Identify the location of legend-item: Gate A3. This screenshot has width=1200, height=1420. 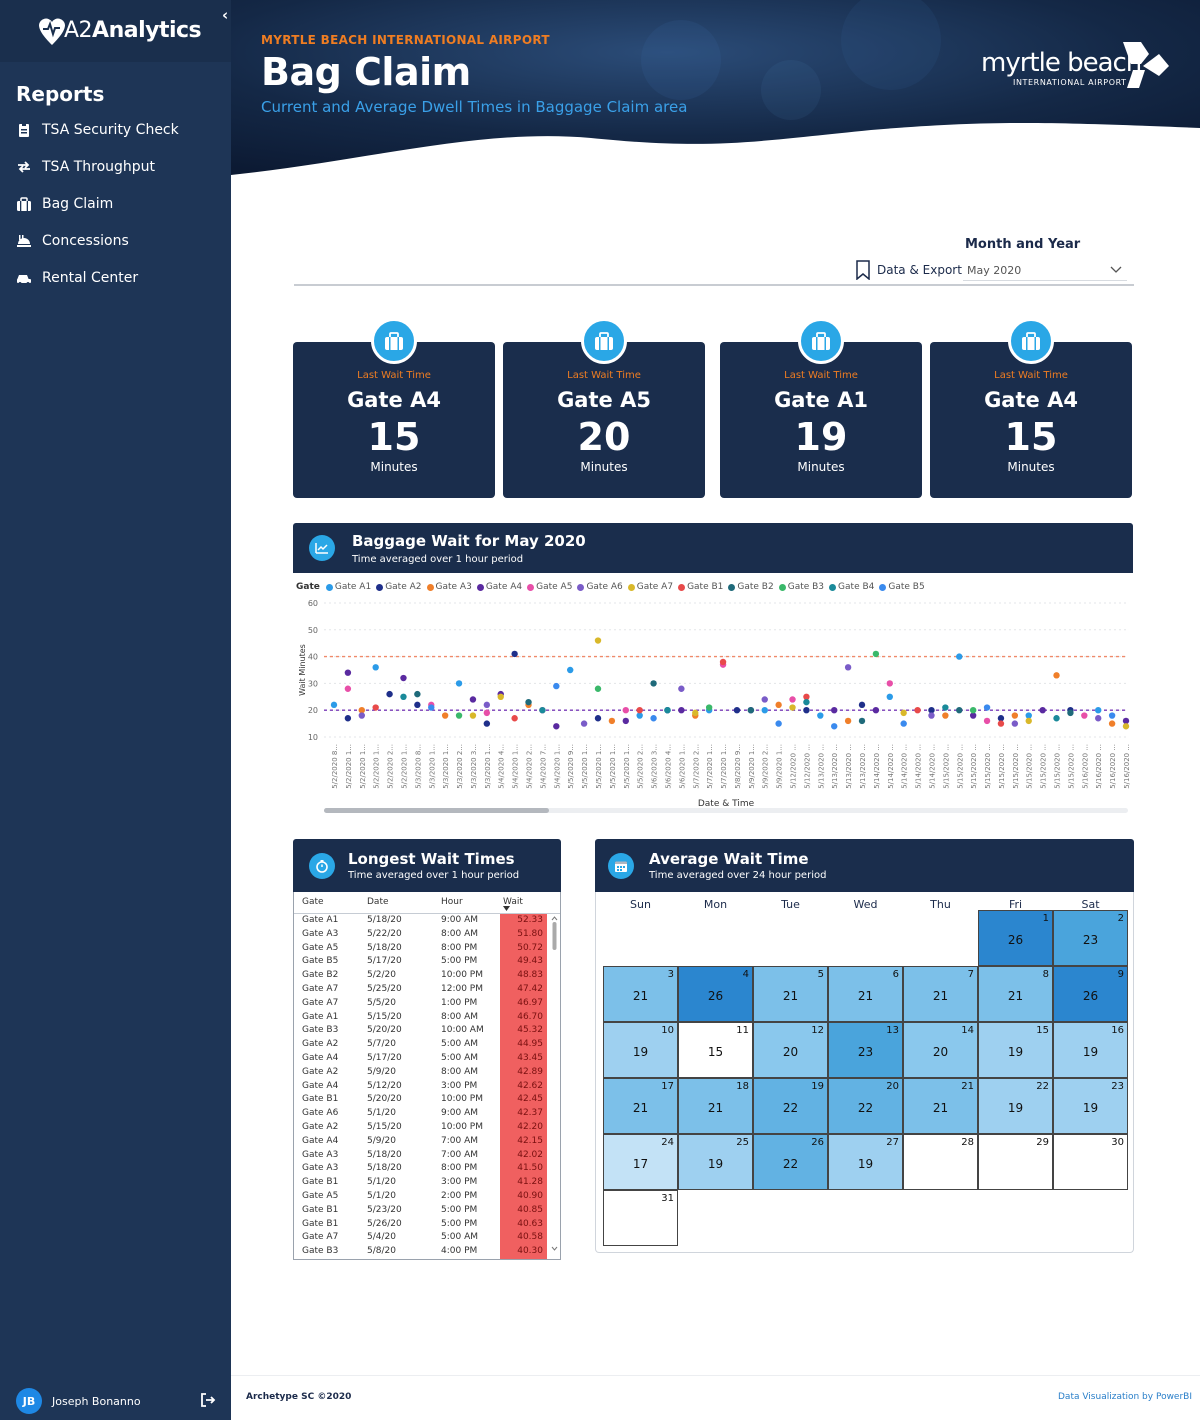
(449, 587).